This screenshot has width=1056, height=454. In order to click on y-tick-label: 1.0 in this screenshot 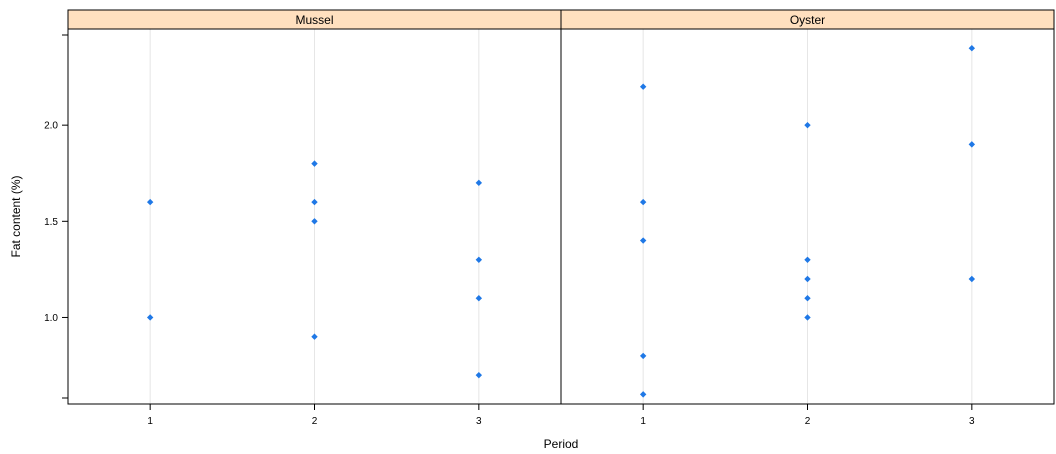, I will do `click(51, 318)`.